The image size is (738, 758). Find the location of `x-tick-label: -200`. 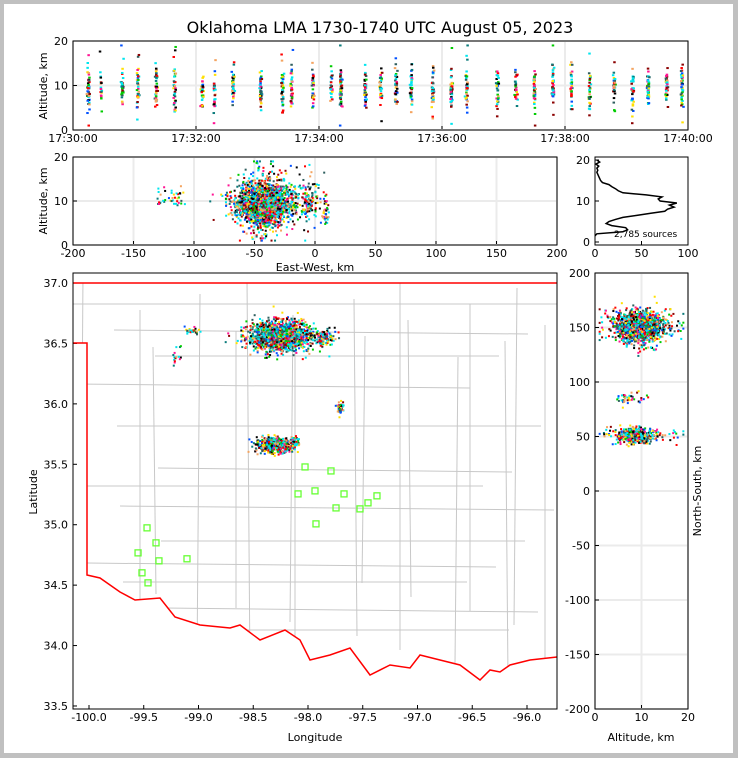

x-tick-label: -200 is located at coordinates (73, 253).